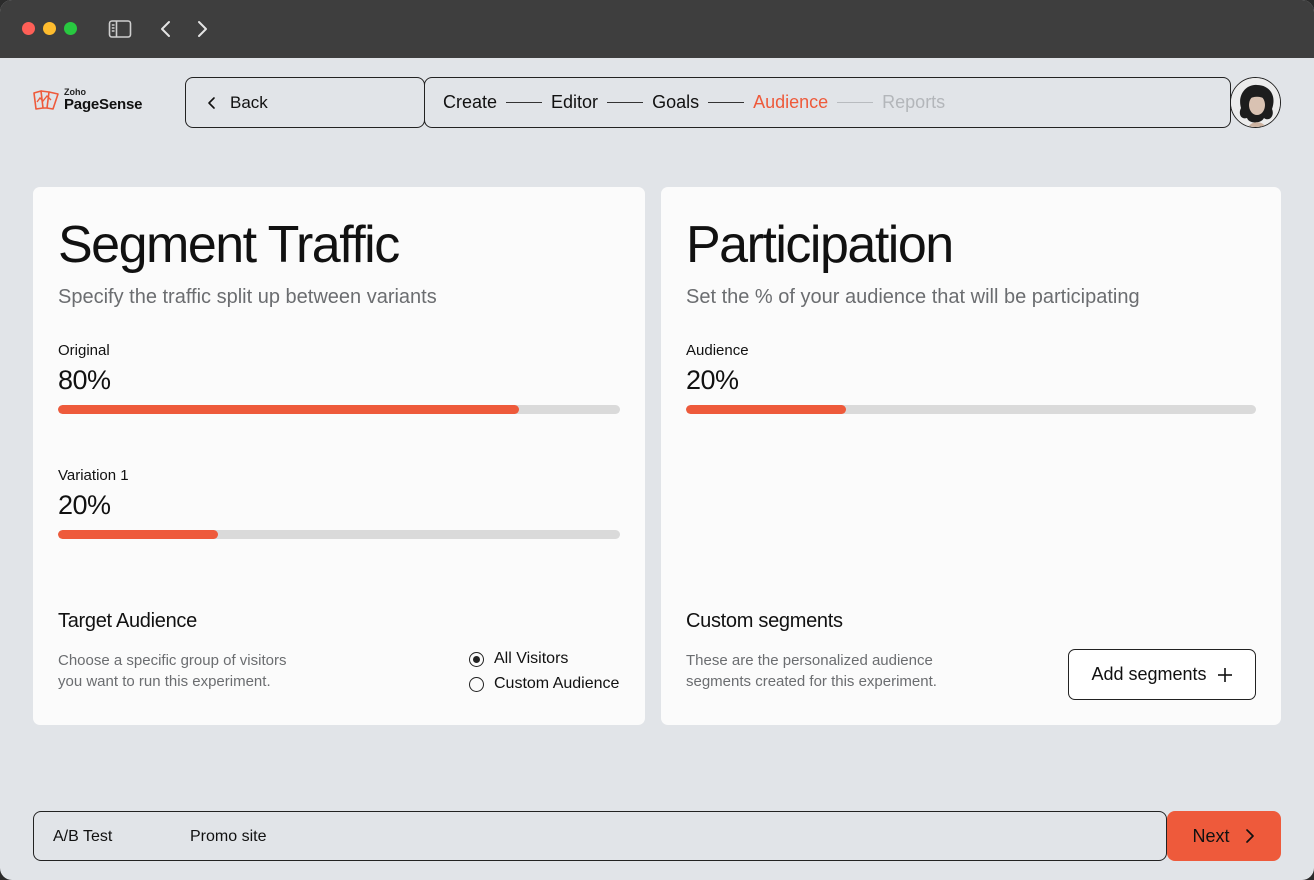  What do you see at coordinates (84, 505) in the screenshot?
I see `variation-1-value: 20%` at bounding box center [84, 505].